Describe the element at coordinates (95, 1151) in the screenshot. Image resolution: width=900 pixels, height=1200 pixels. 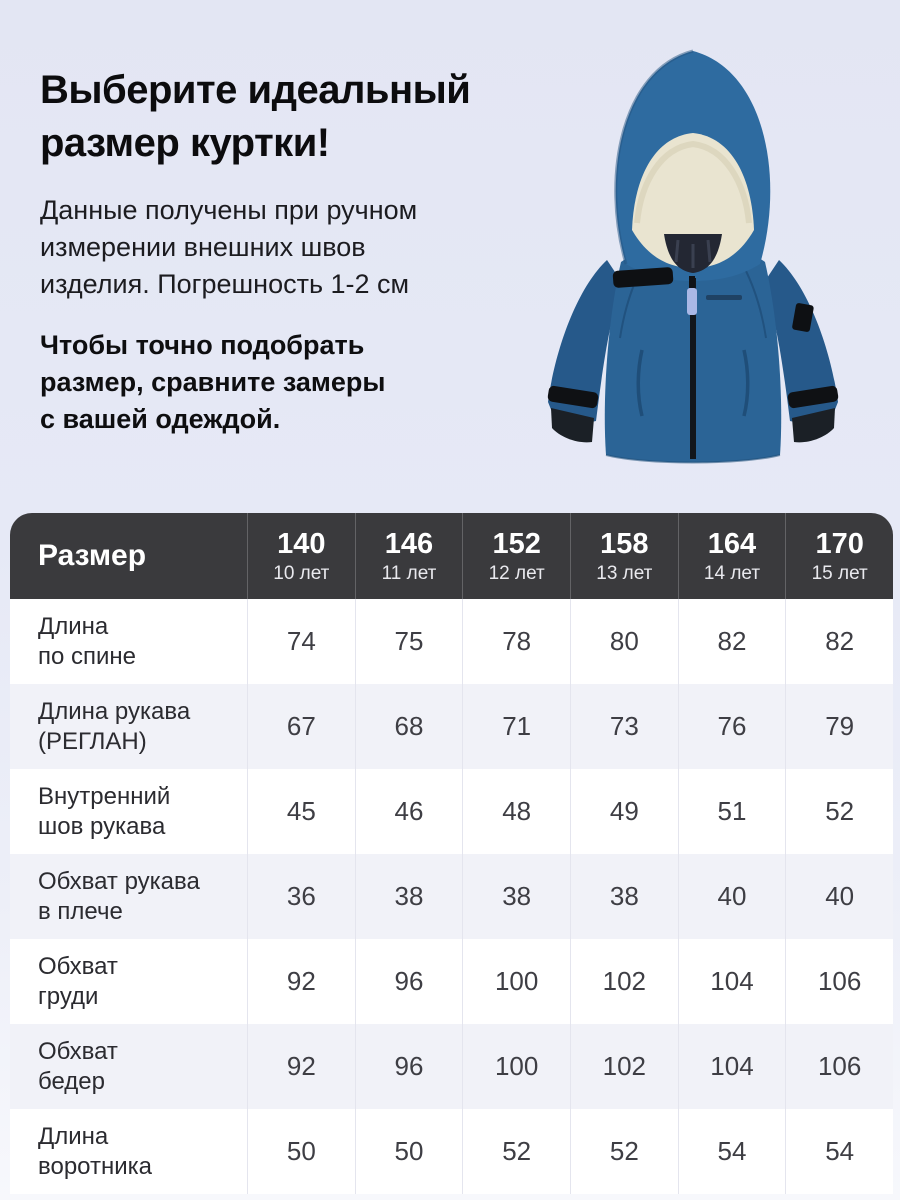
I see `row-label: Длина воротника` at that location.